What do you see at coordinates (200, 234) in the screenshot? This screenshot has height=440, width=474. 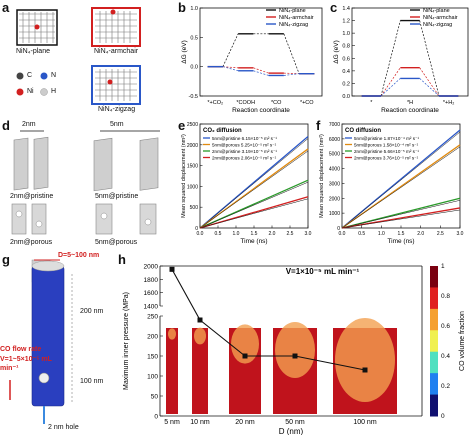 I see `x-tick-label: 0.0` at bounding box center [200, 234].